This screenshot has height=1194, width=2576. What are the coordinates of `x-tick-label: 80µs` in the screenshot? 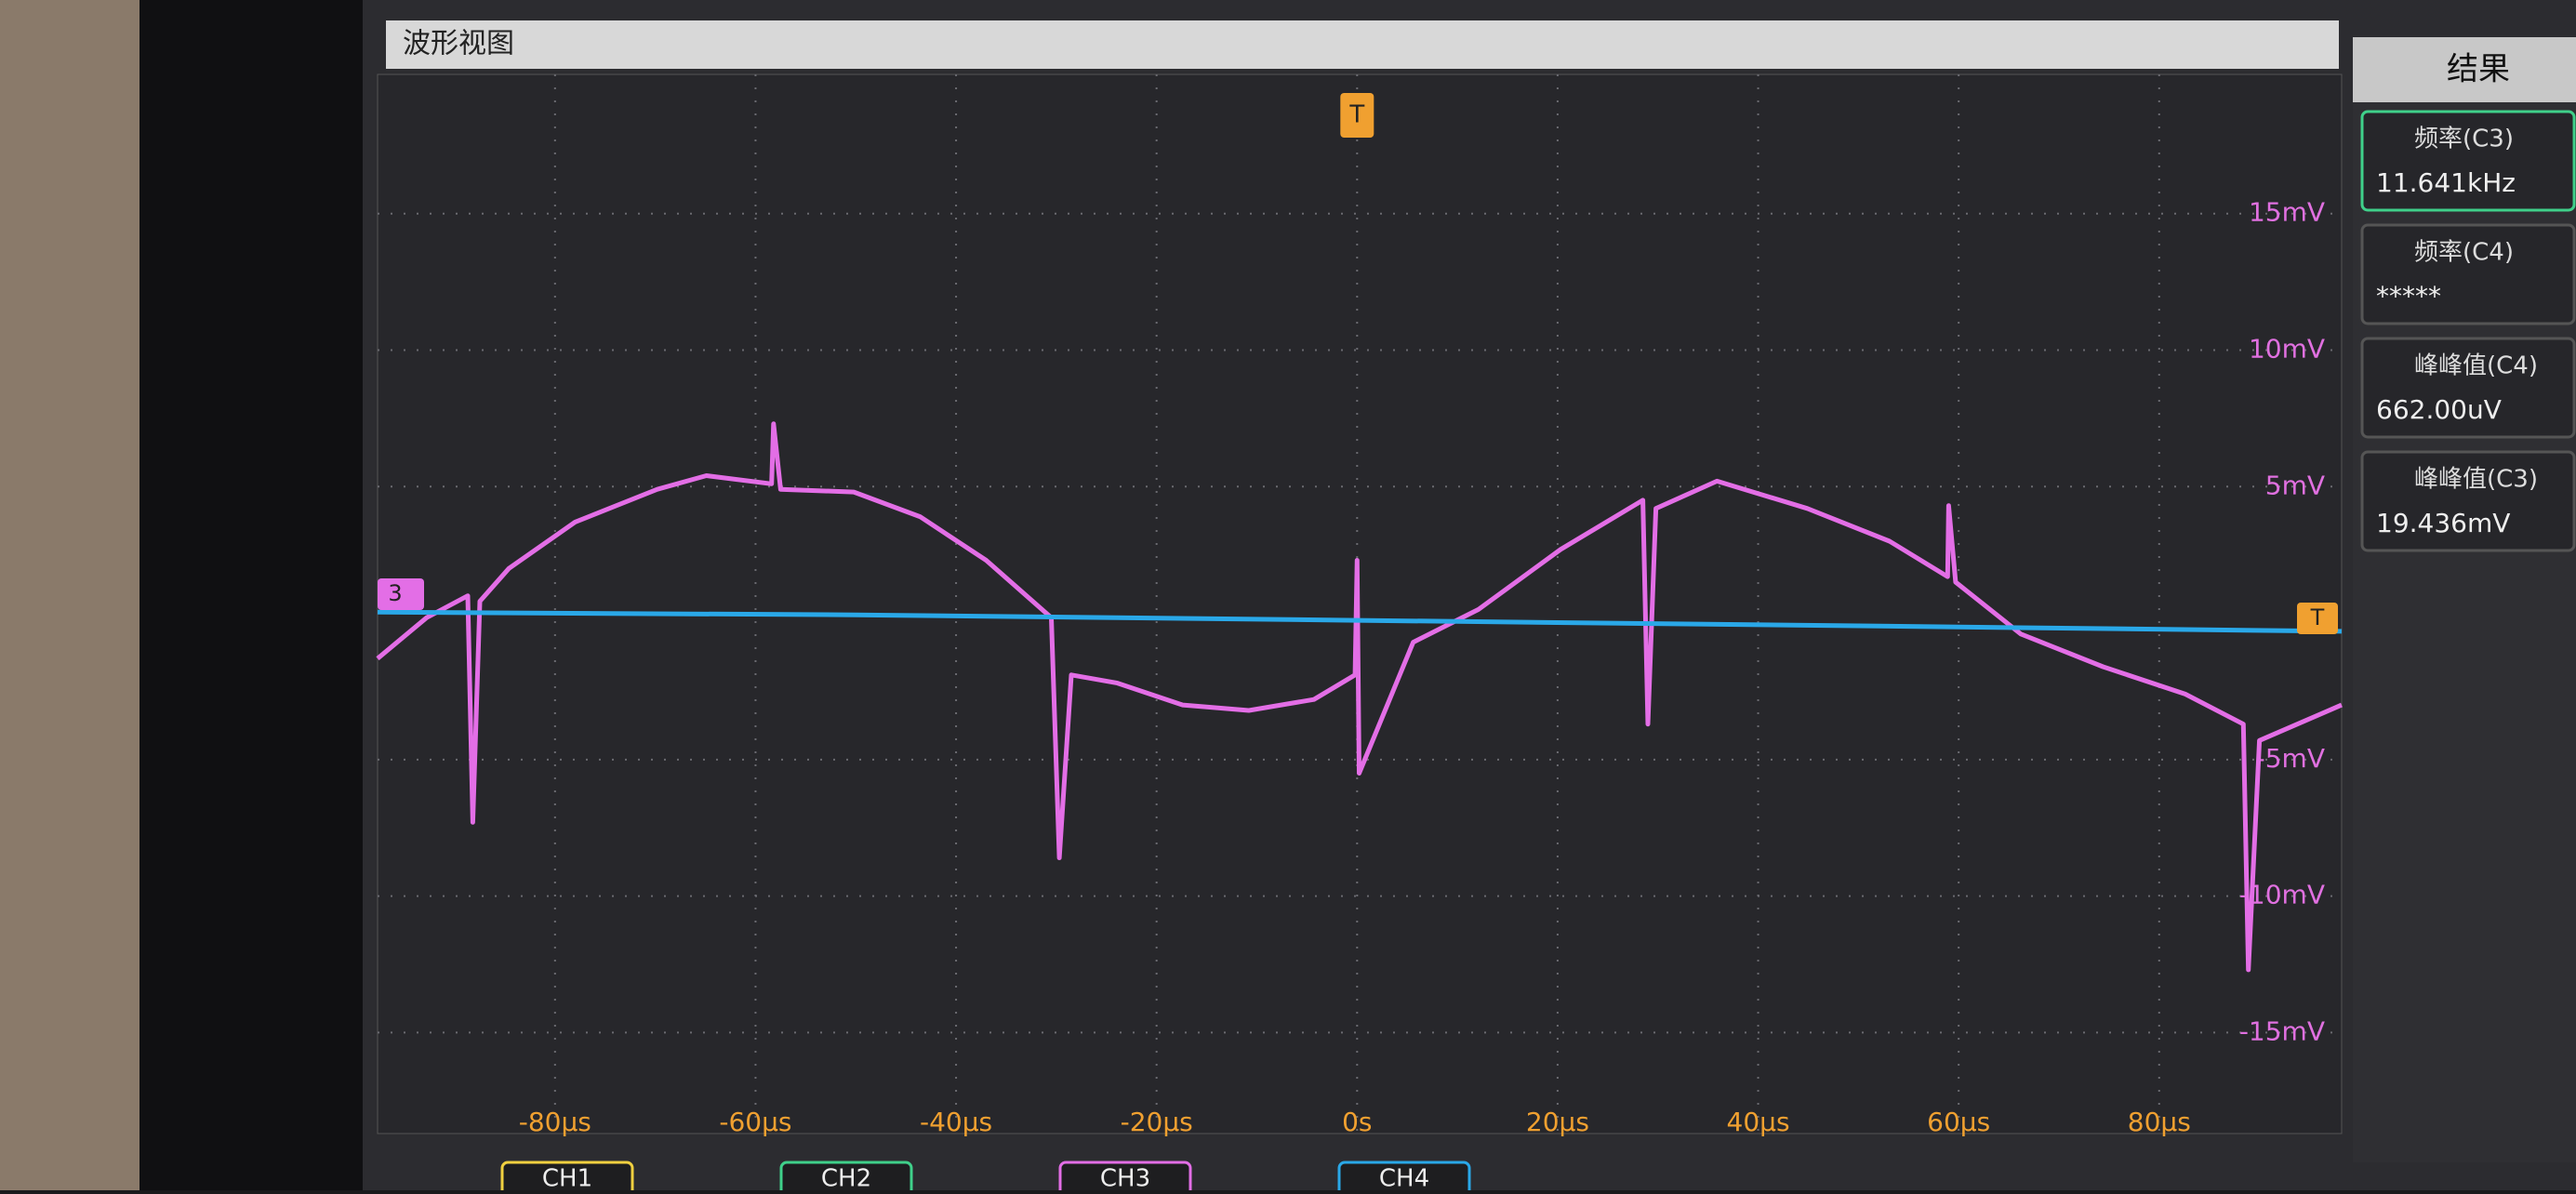 It's located at (2159, 1122).